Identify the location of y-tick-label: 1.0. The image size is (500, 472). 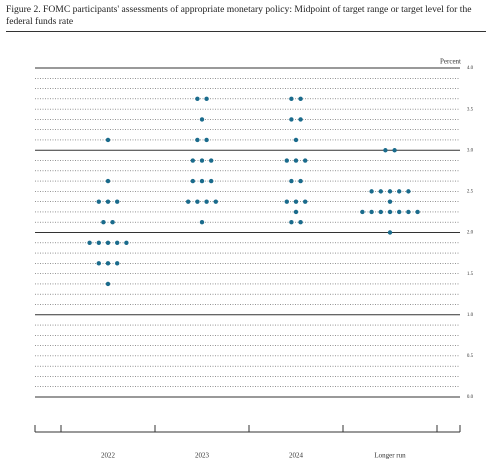
(470, 315).